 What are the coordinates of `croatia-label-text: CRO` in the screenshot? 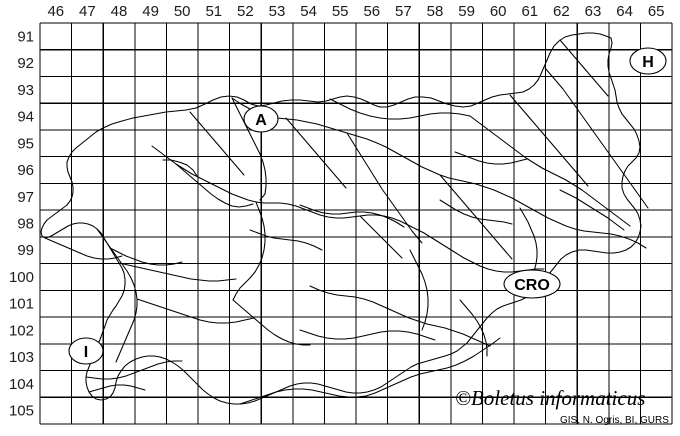 It's located at (532, 285).